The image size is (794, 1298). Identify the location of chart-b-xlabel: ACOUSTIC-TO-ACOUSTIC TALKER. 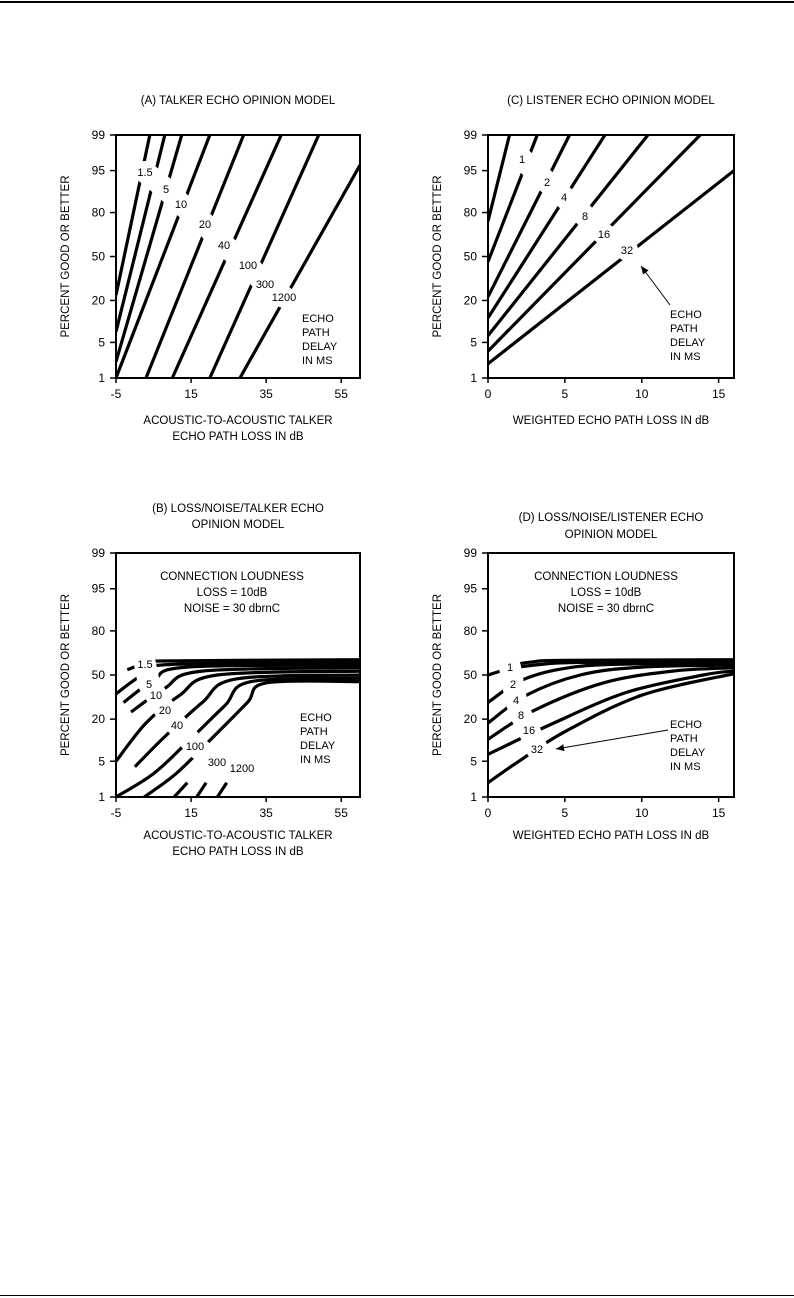
(237, 836).